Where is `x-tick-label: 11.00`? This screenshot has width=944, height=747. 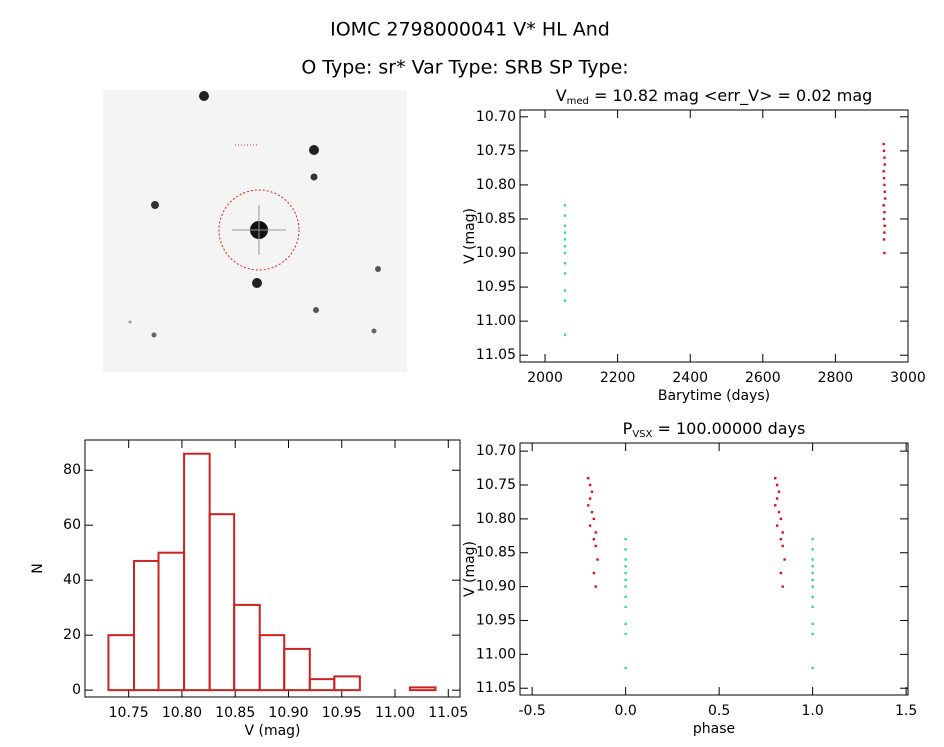
x-tick-label: 11.00 is located at coordinates (395, 713).